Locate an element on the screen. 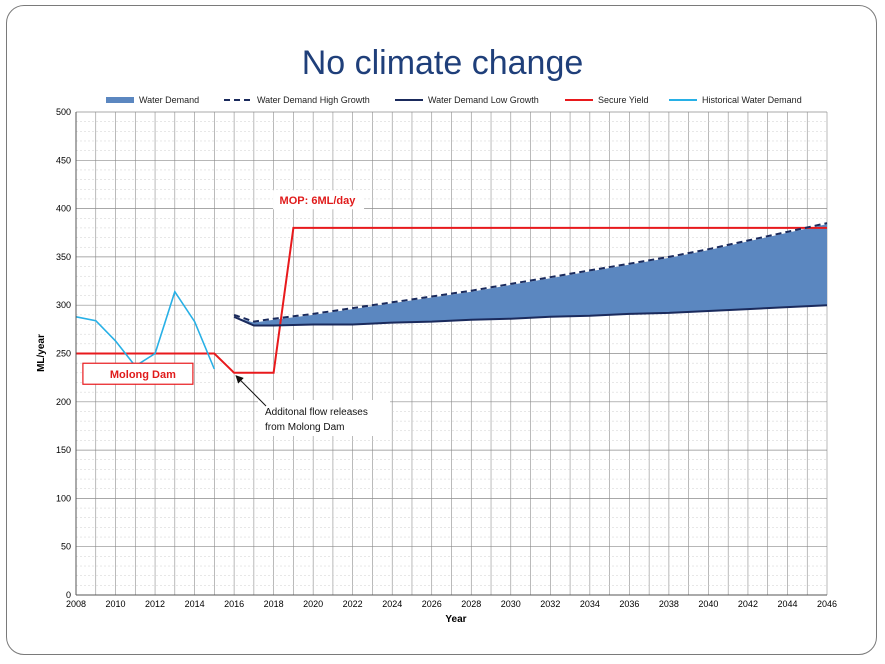  y-tick-label-150: 150 is located at coordinates (63, 450).